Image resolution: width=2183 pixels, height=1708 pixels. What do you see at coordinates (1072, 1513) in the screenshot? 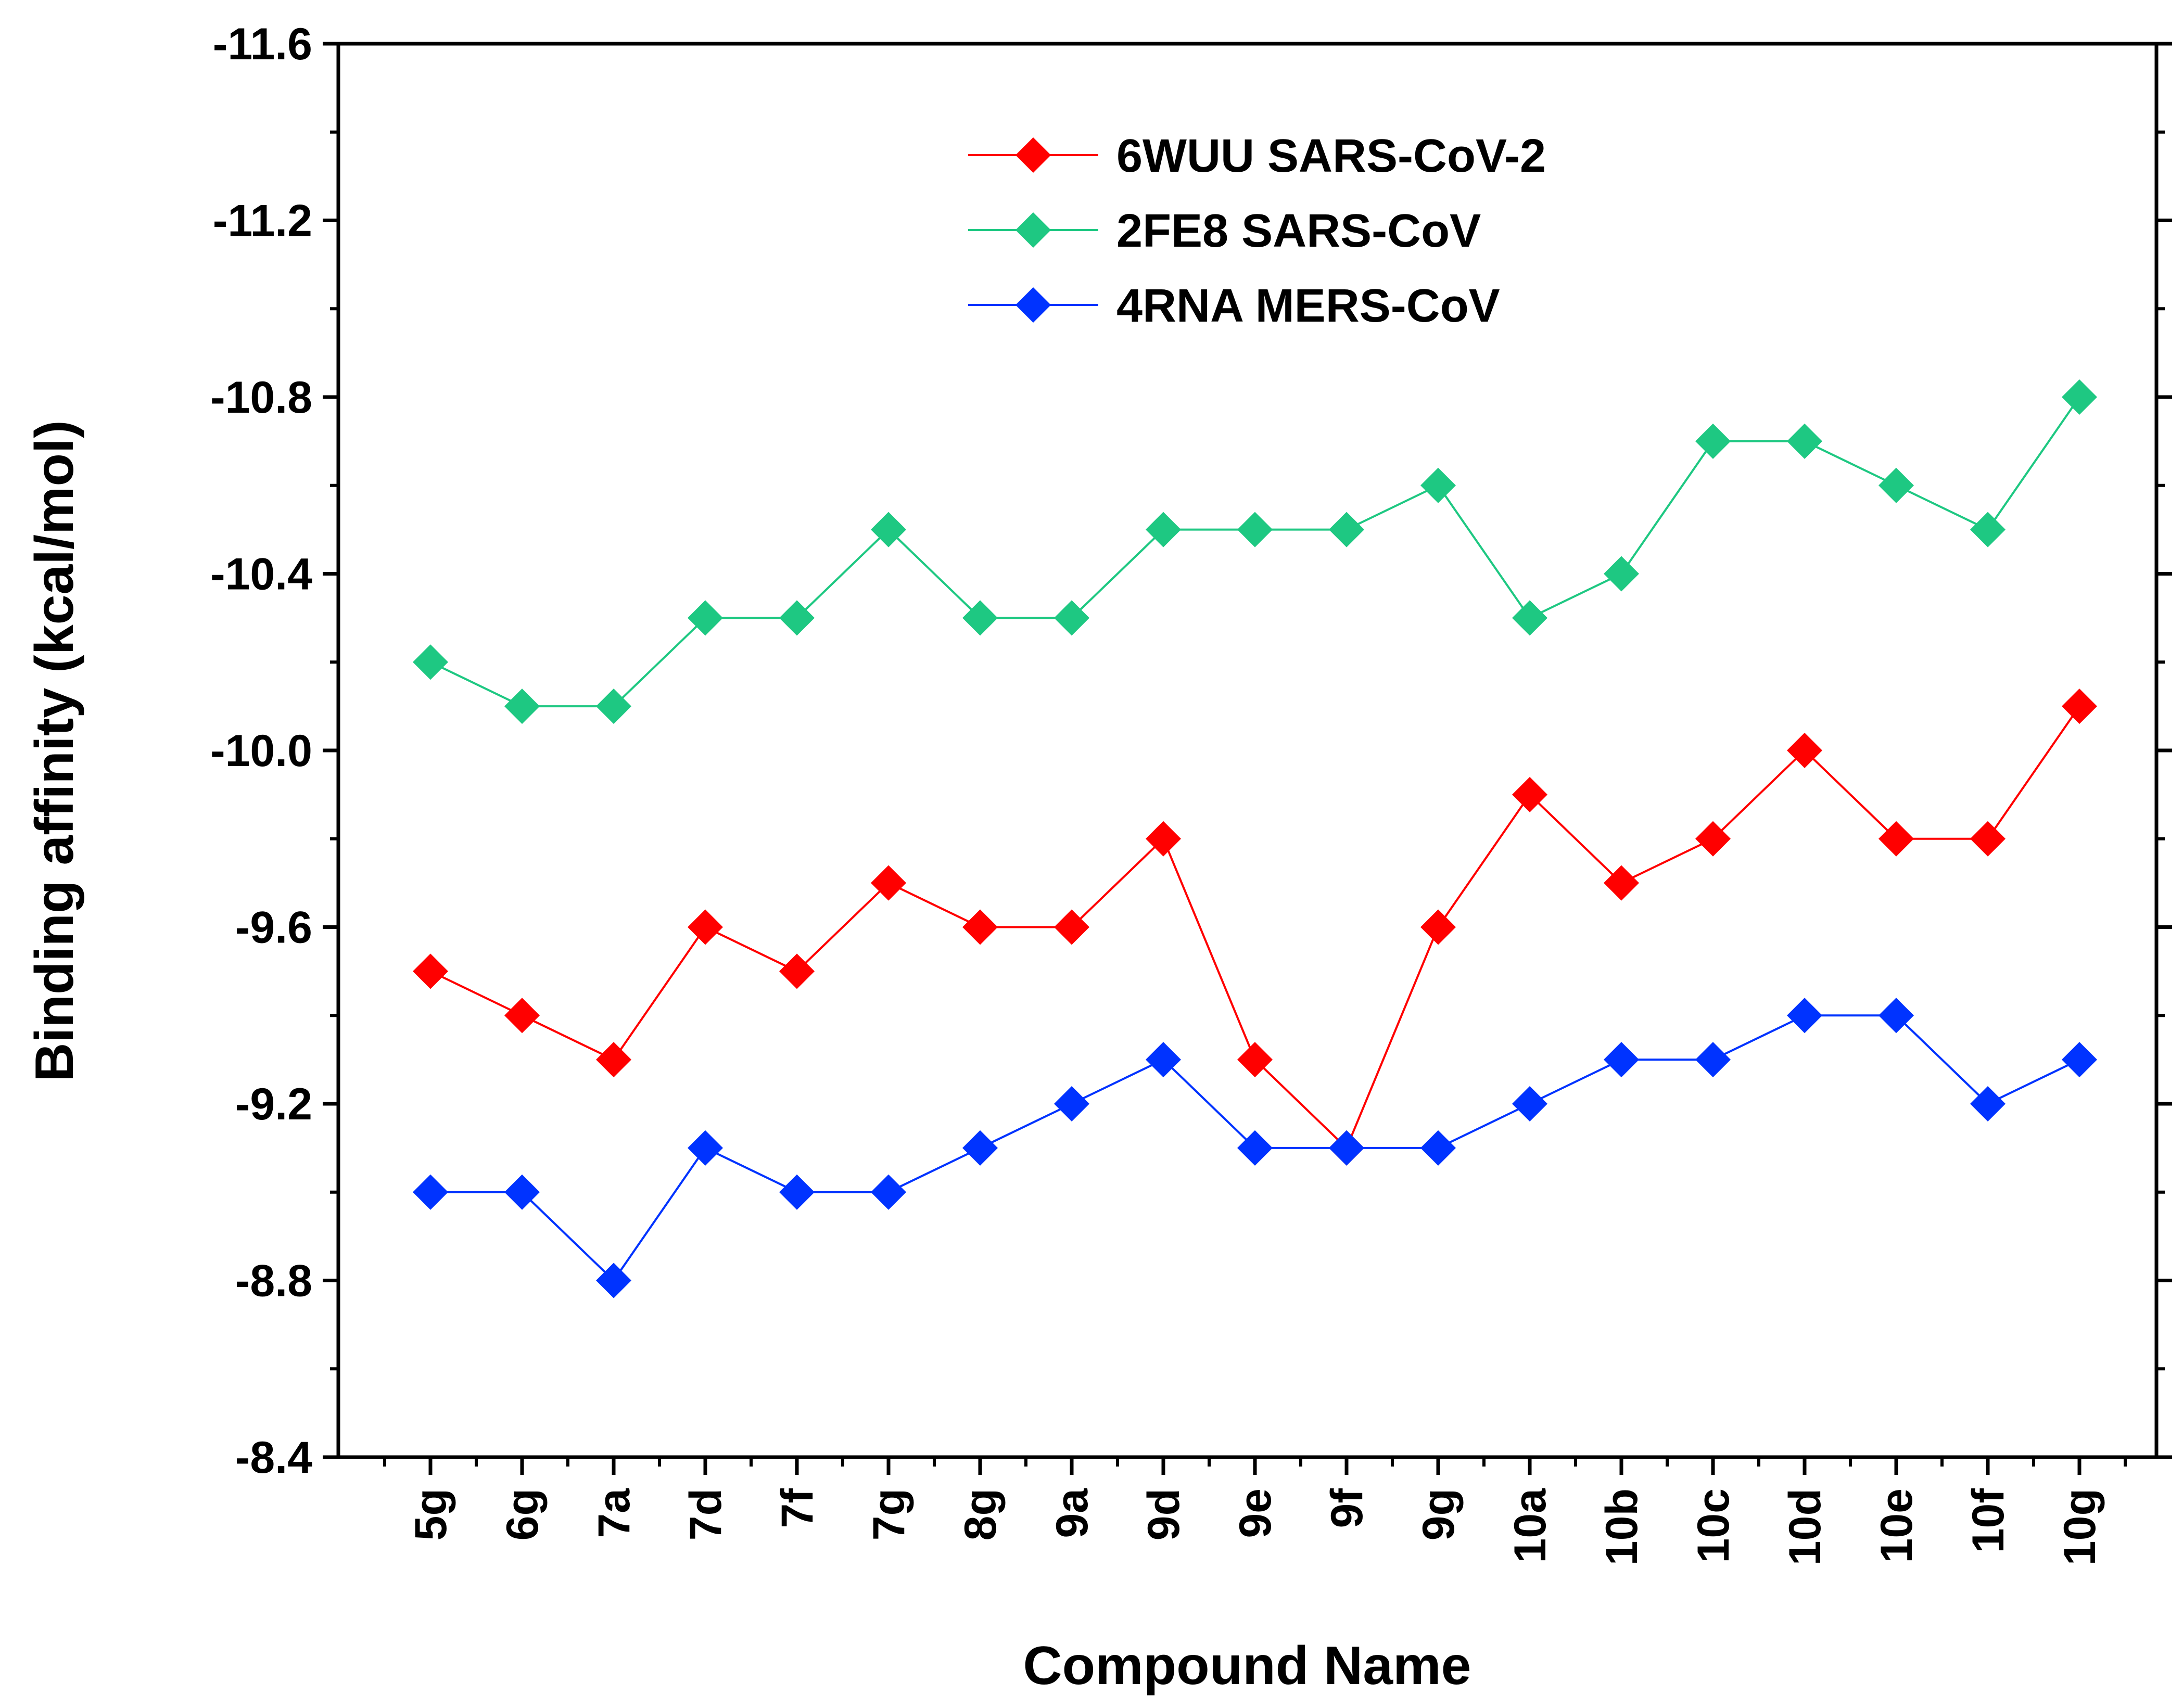
I see `x-tick-label: 9a` at bounding box center [1072, 1513].